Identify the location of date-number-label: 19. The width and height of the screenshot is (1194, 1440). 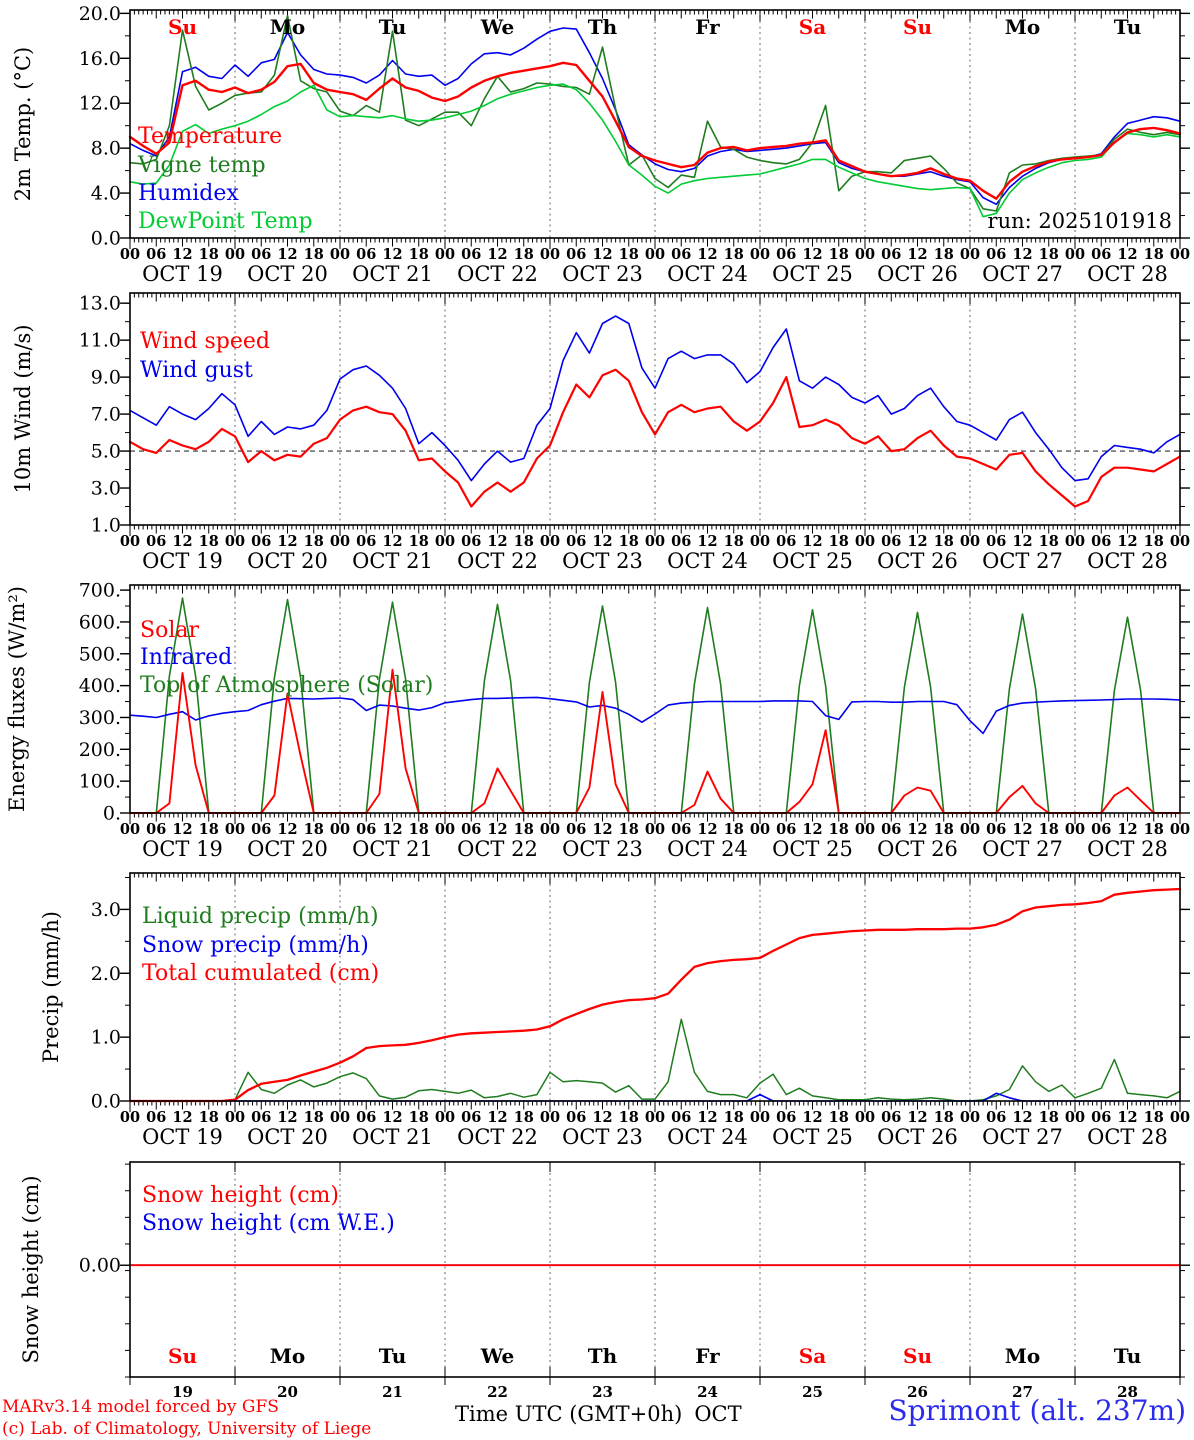
(182, 1392).